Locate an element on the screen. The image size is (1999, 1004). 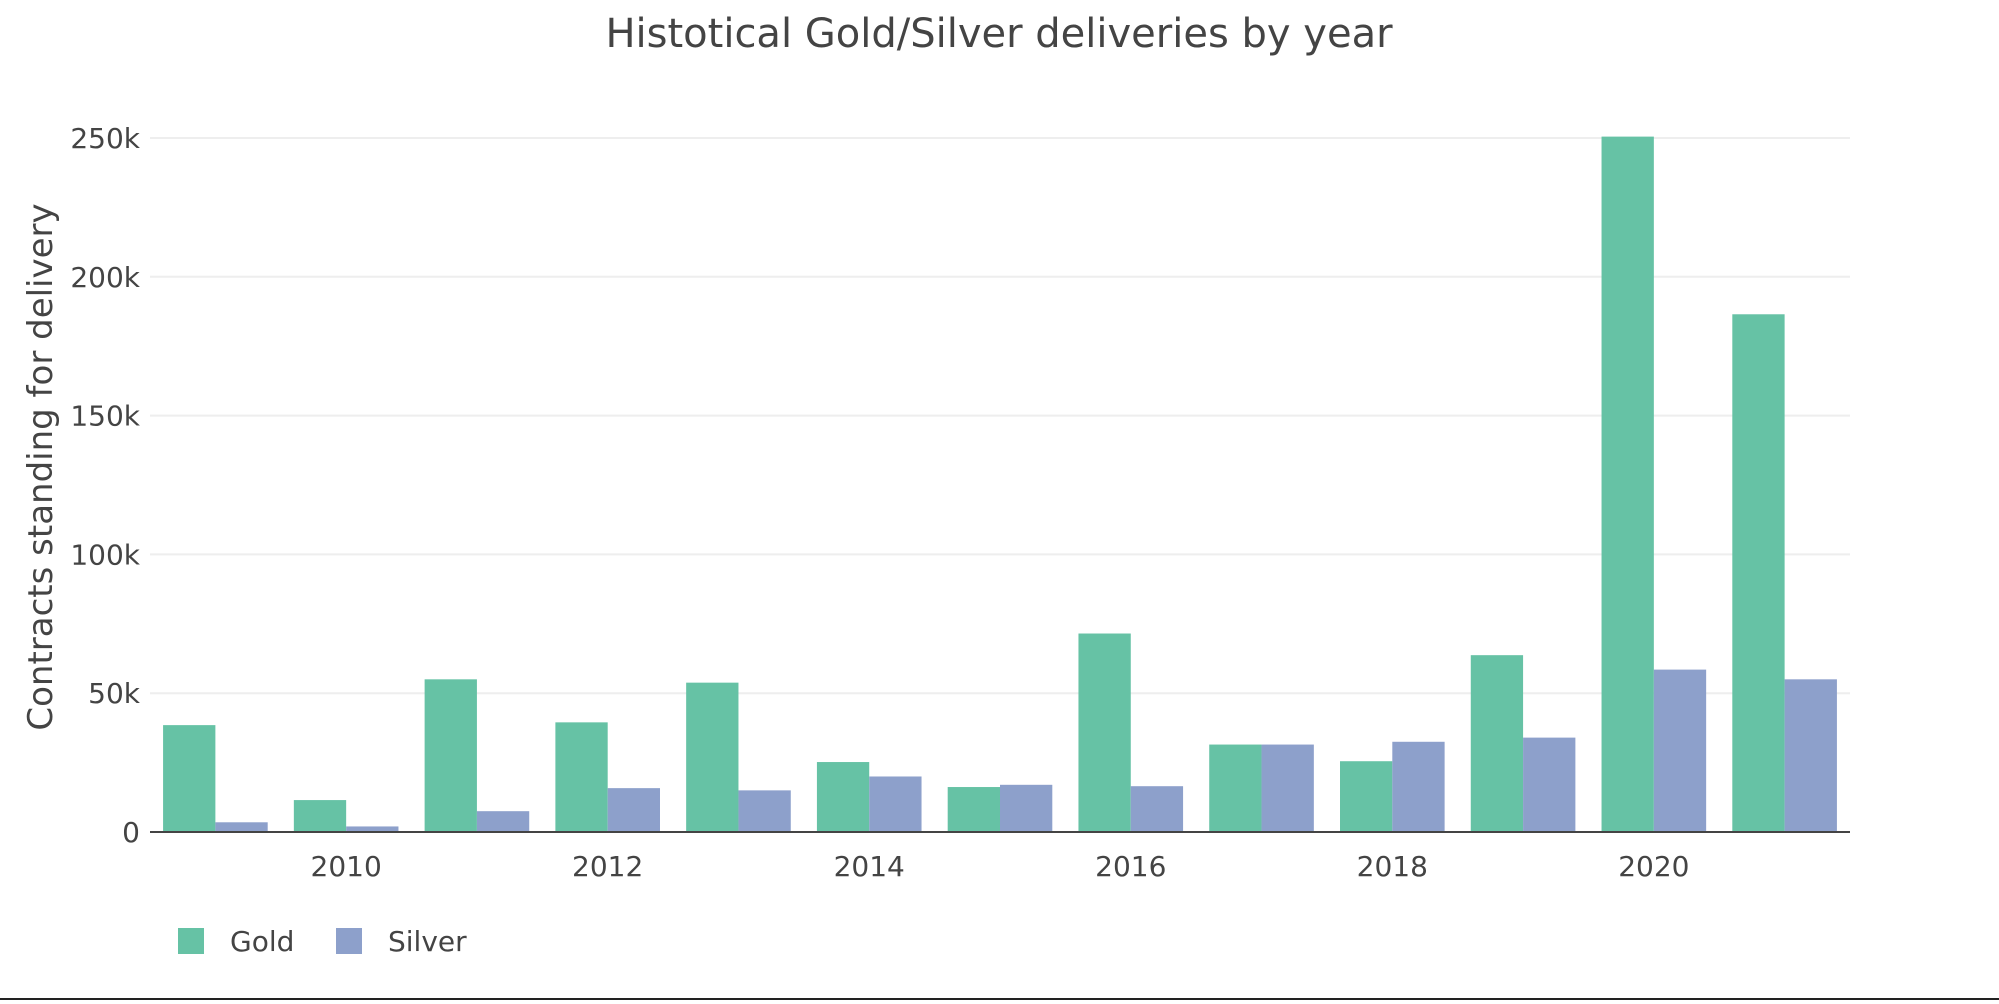
y-tick-label: 200k is located at coordinates (105, 277).